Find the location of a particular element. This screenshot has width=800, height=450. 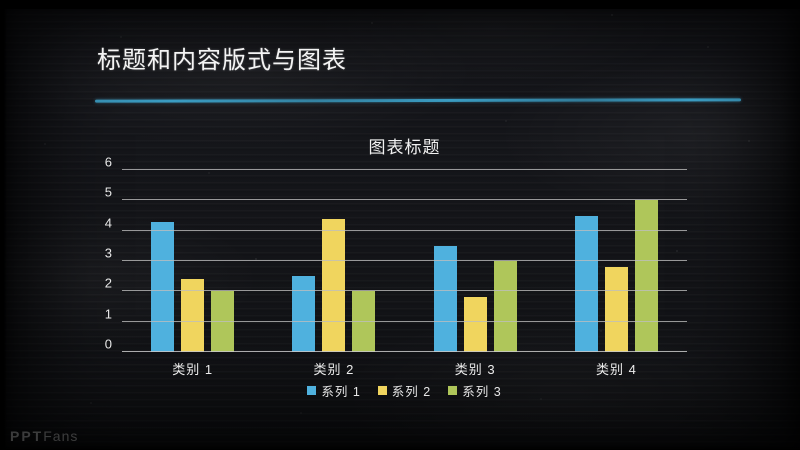

top-black-edge is located at coordinates (400, 4).